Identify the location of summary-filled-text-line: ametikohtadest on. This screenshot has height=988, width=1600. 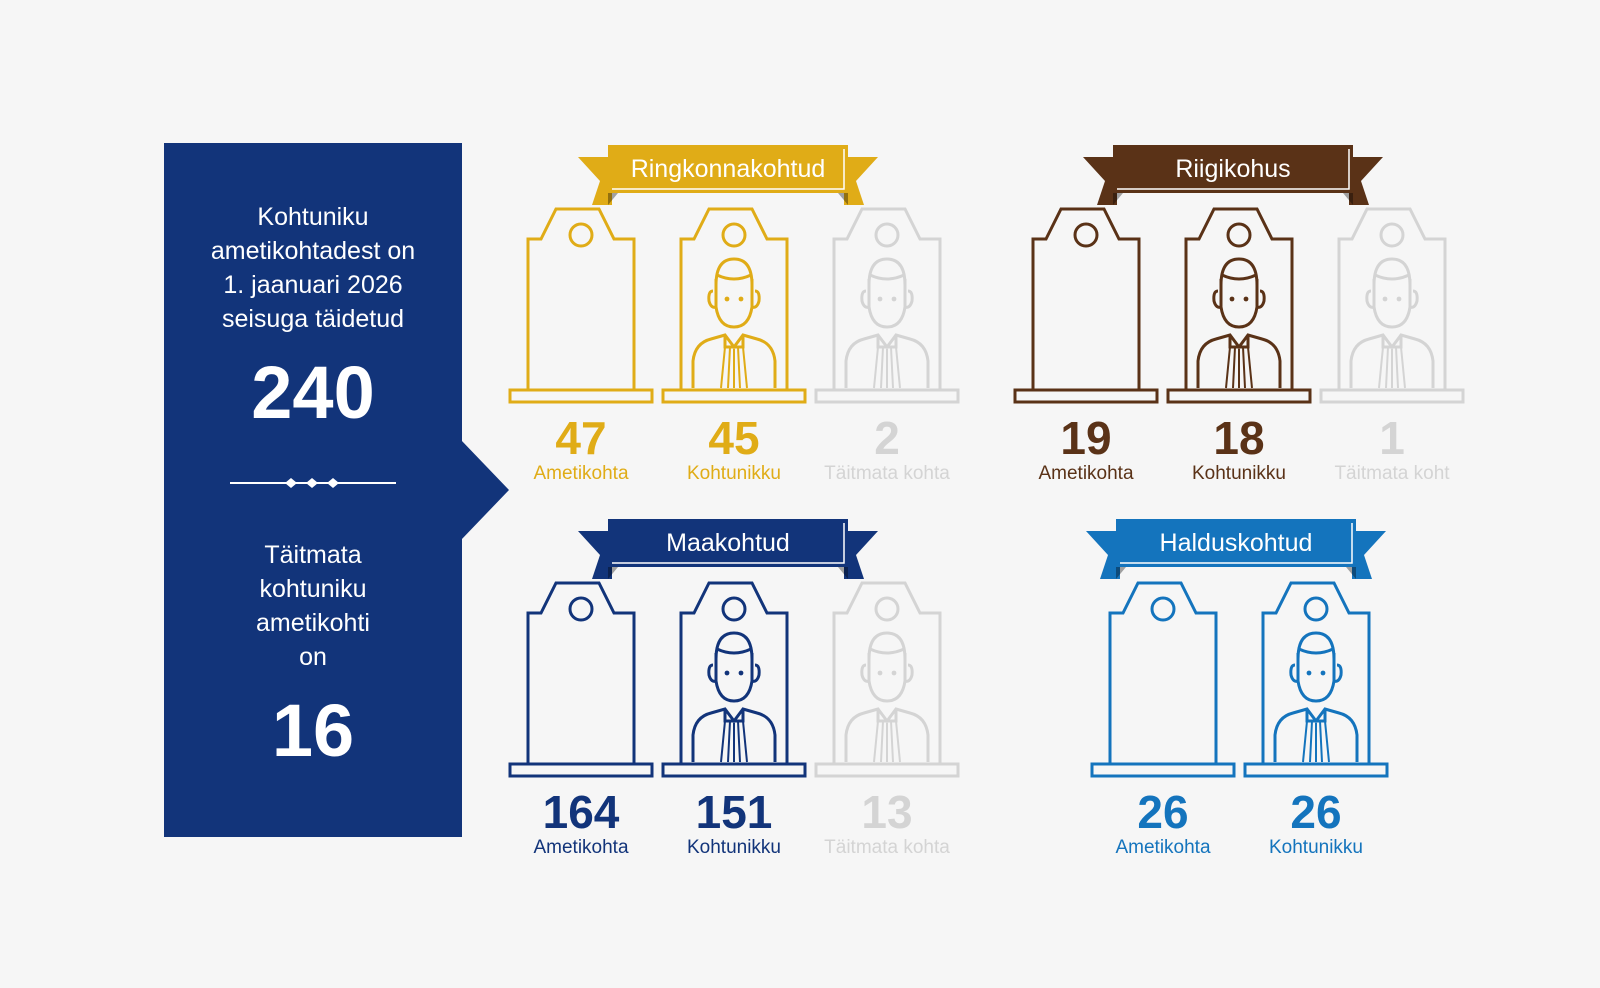
(313, 251).